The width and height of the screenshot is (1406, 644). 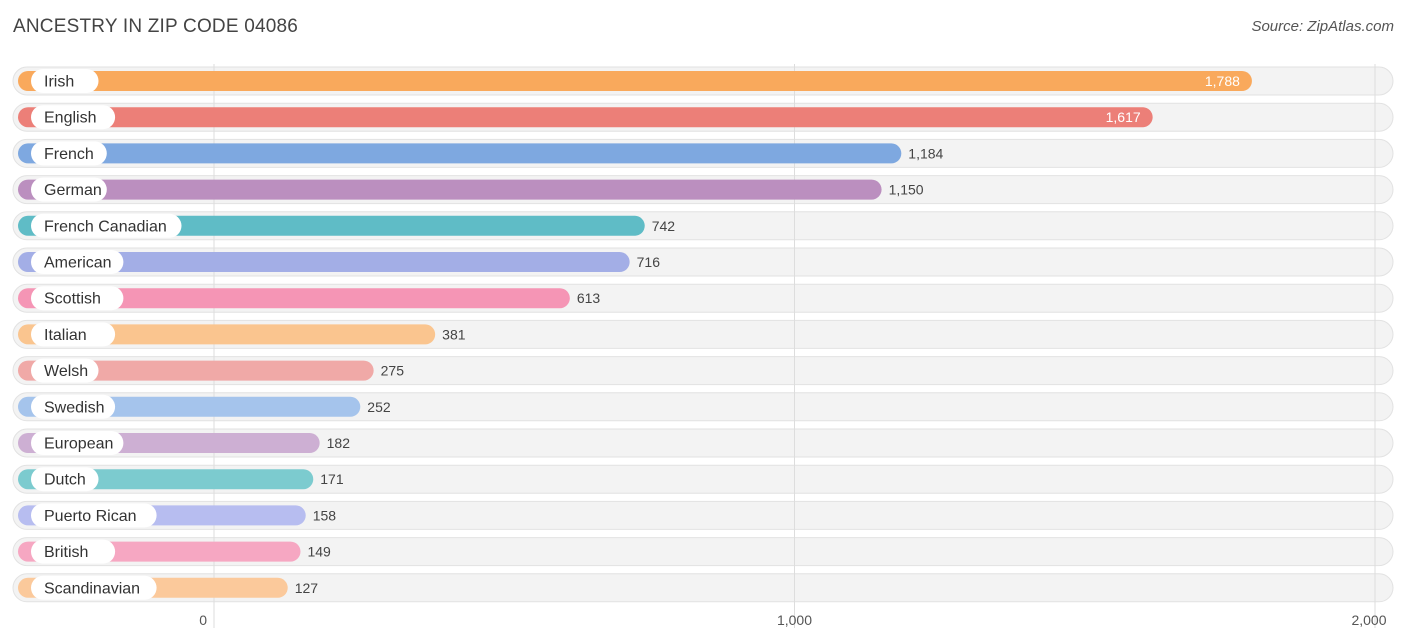 I want to click on category-label: American, so click(x=78, y=263).